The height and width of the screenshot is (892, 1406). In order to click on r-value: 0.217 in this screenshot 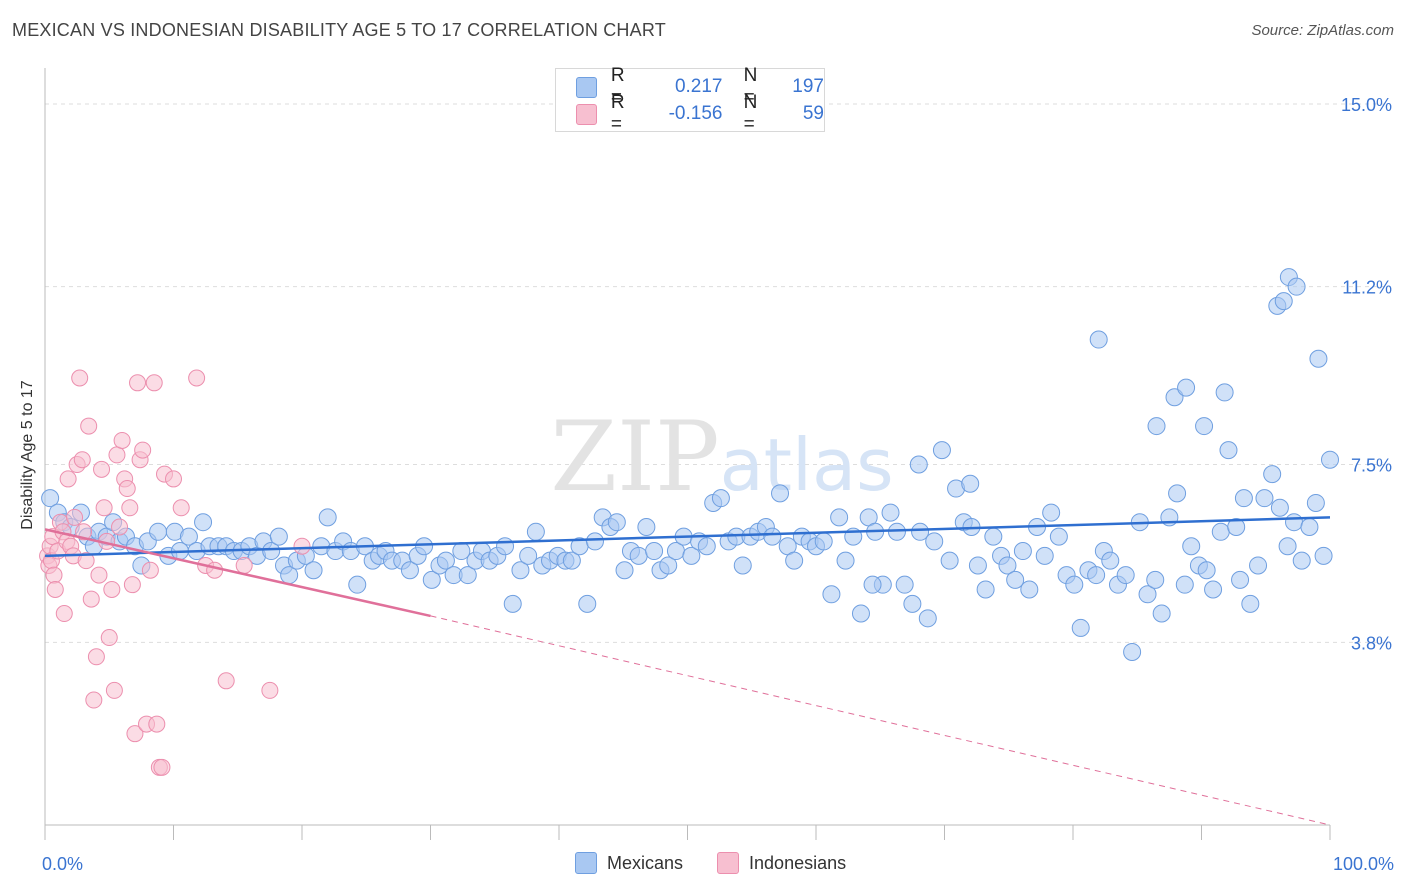, I will do `click(698, 86)`.